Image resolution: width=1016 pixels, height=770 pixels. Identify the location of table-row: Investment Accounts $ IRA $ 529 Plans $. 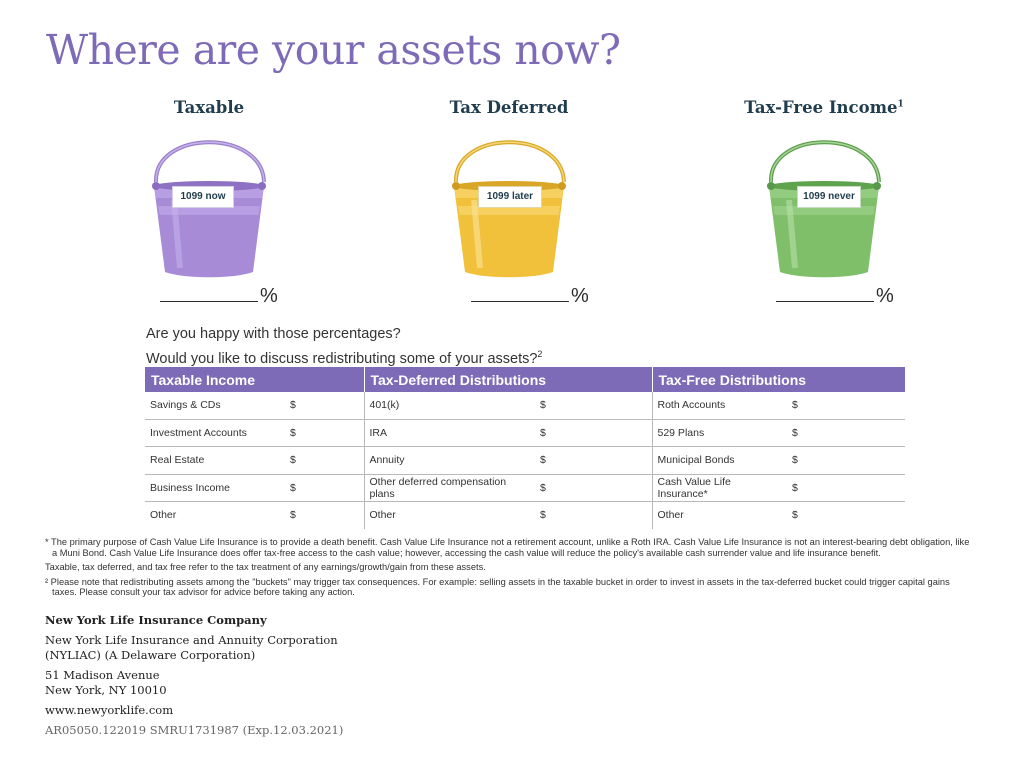
(525, 433).